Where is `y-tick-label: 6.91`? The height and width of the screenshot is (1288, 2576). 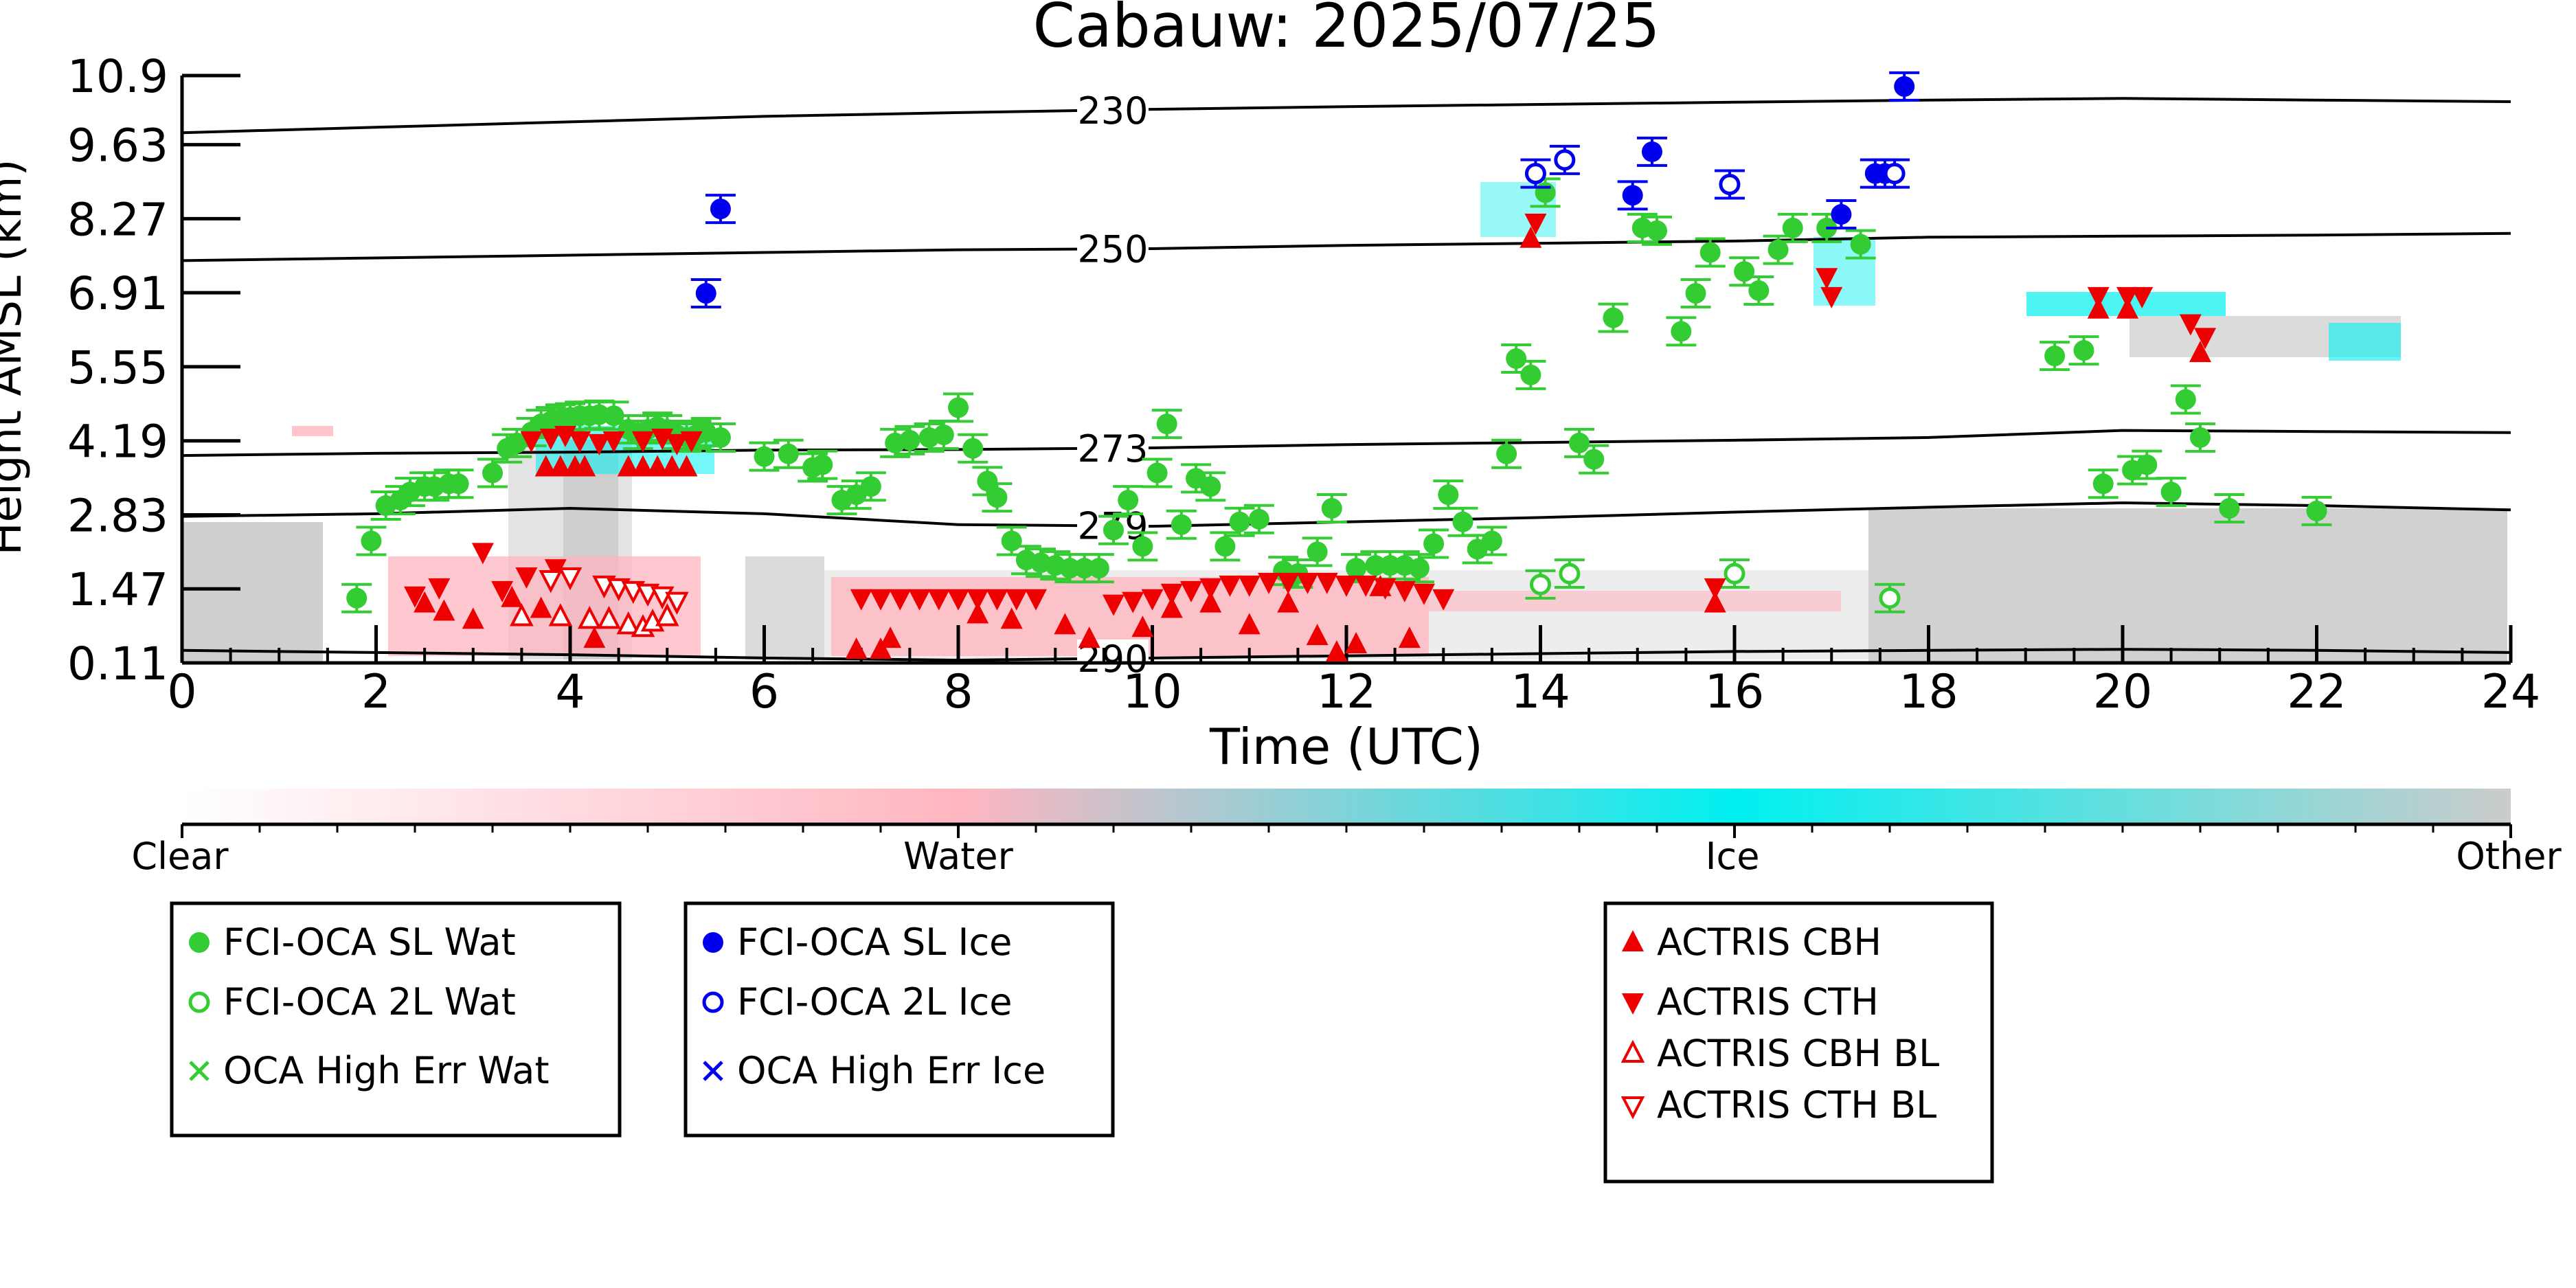
y-tick-label: 6.91 is located at coordinates (117, 293).